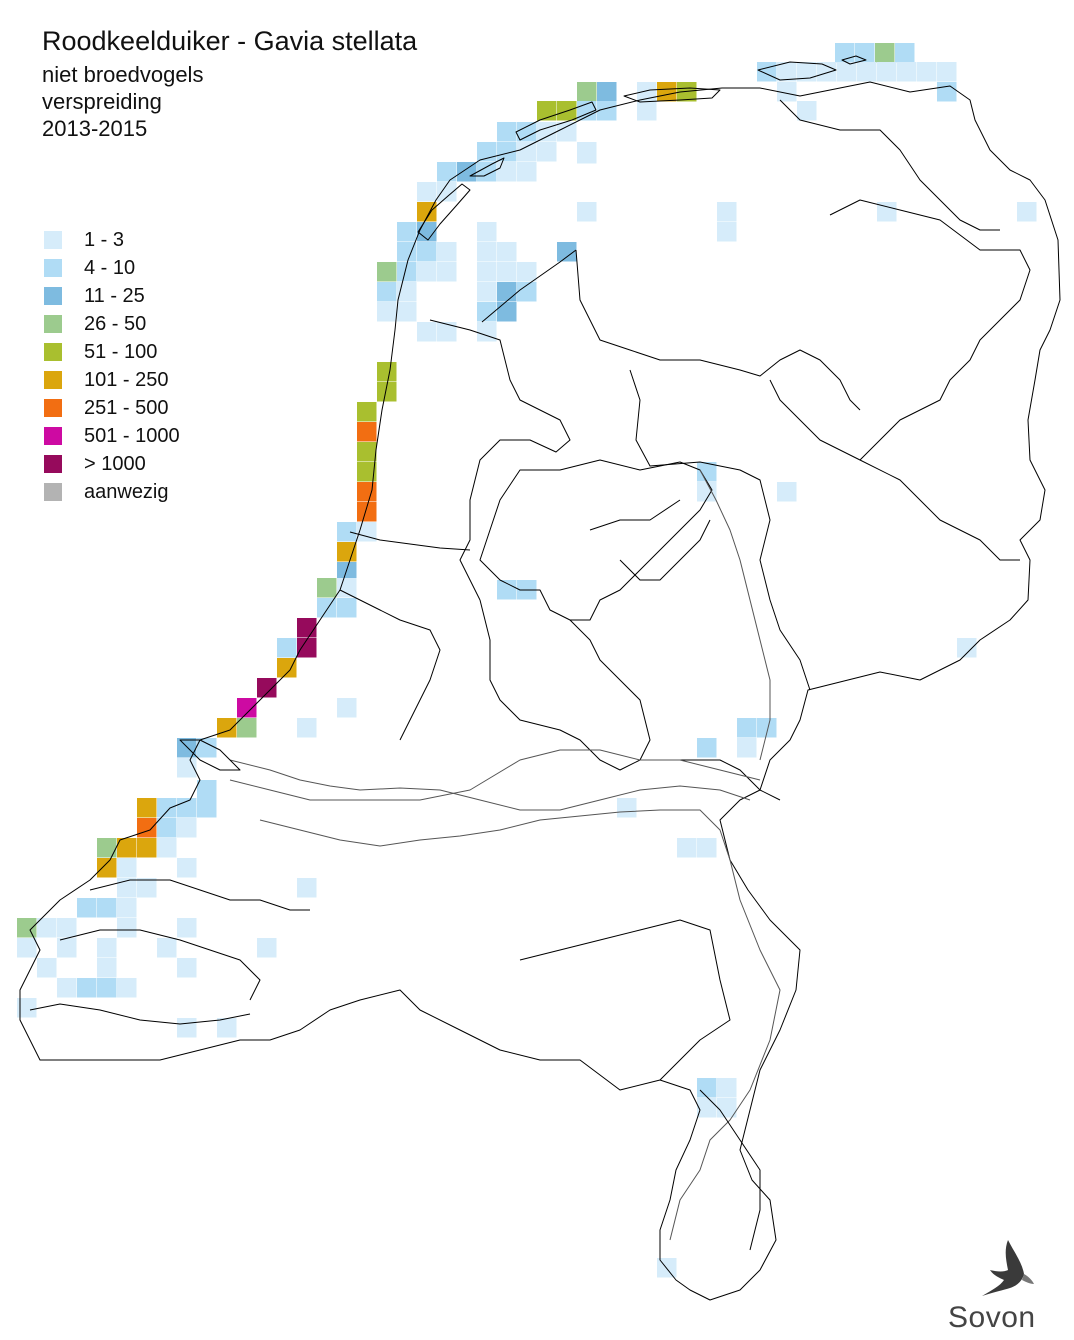  What do you see at coordinates (123, 74) in the screenshot?
I see `subtitle-line-1: niet broedvogels` at bounding box center [123, 74].